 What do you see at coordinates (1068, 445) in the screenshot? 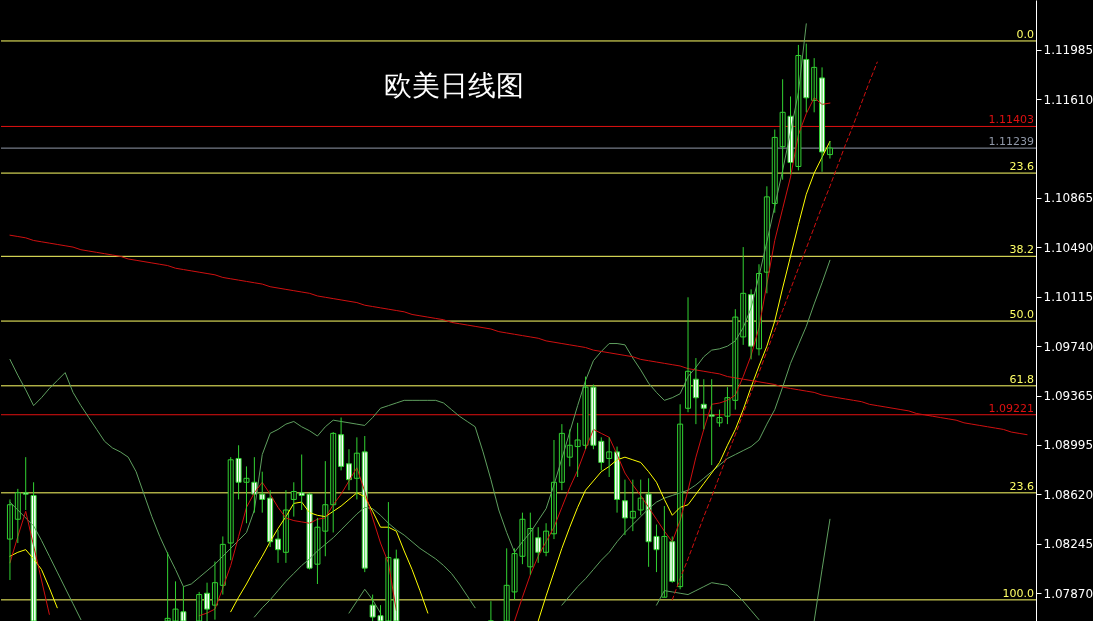
I see `y-tick-label: 1.08995` at bounding box center [1068, 445].